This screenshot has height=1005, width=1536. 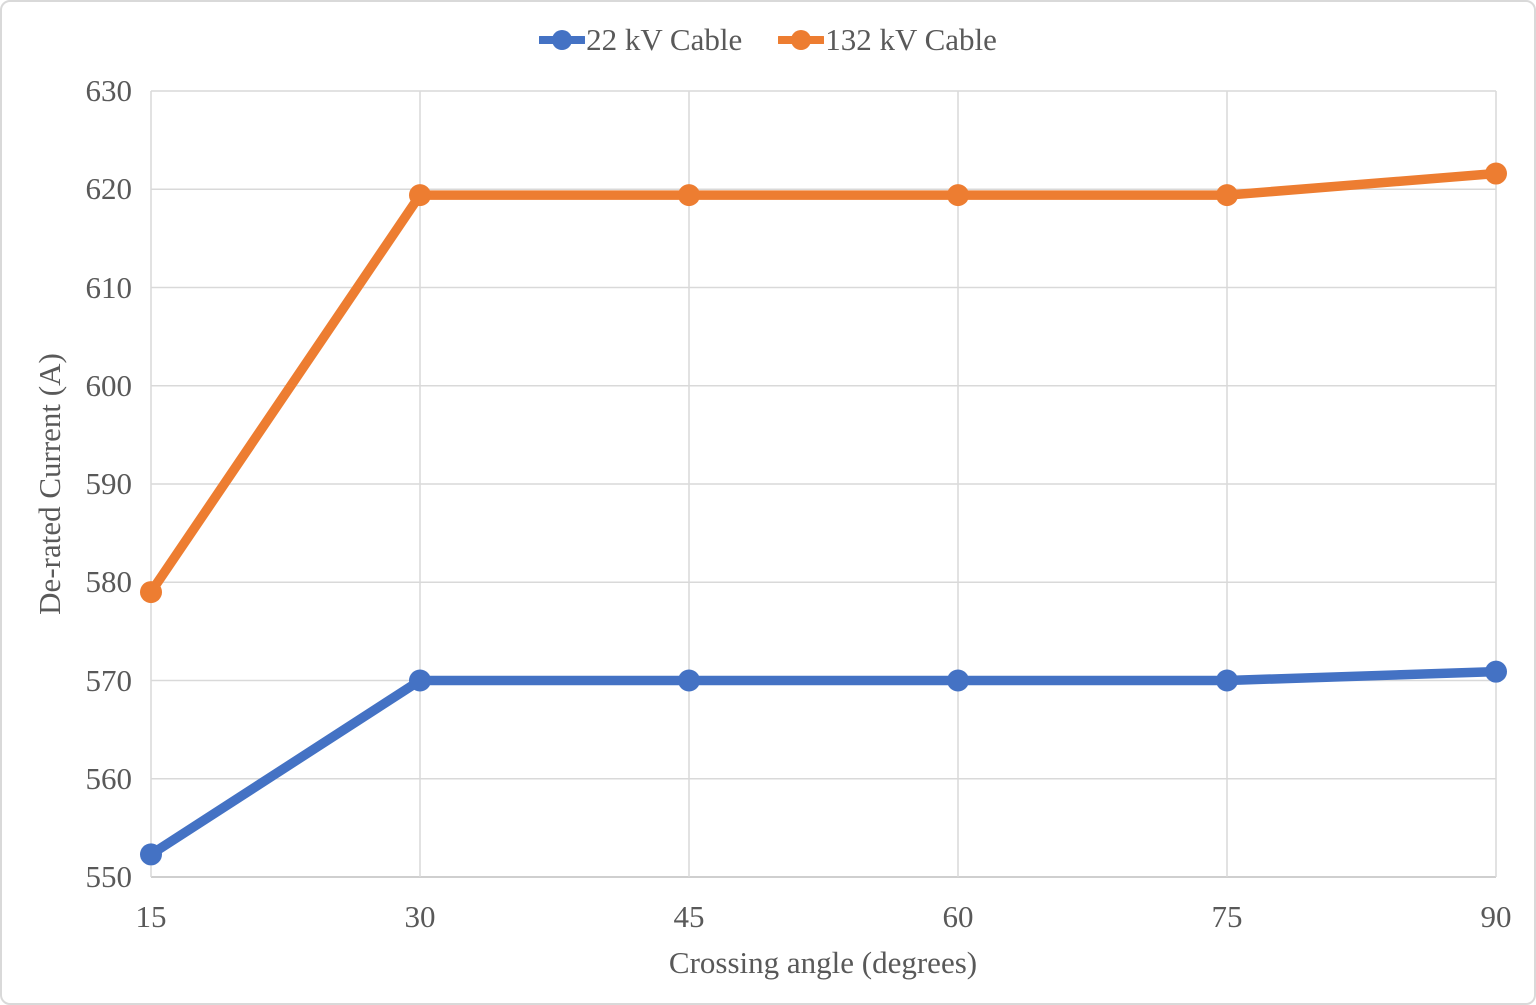 I want to click on y-tick-label: 590, so click(x=109, y=483).